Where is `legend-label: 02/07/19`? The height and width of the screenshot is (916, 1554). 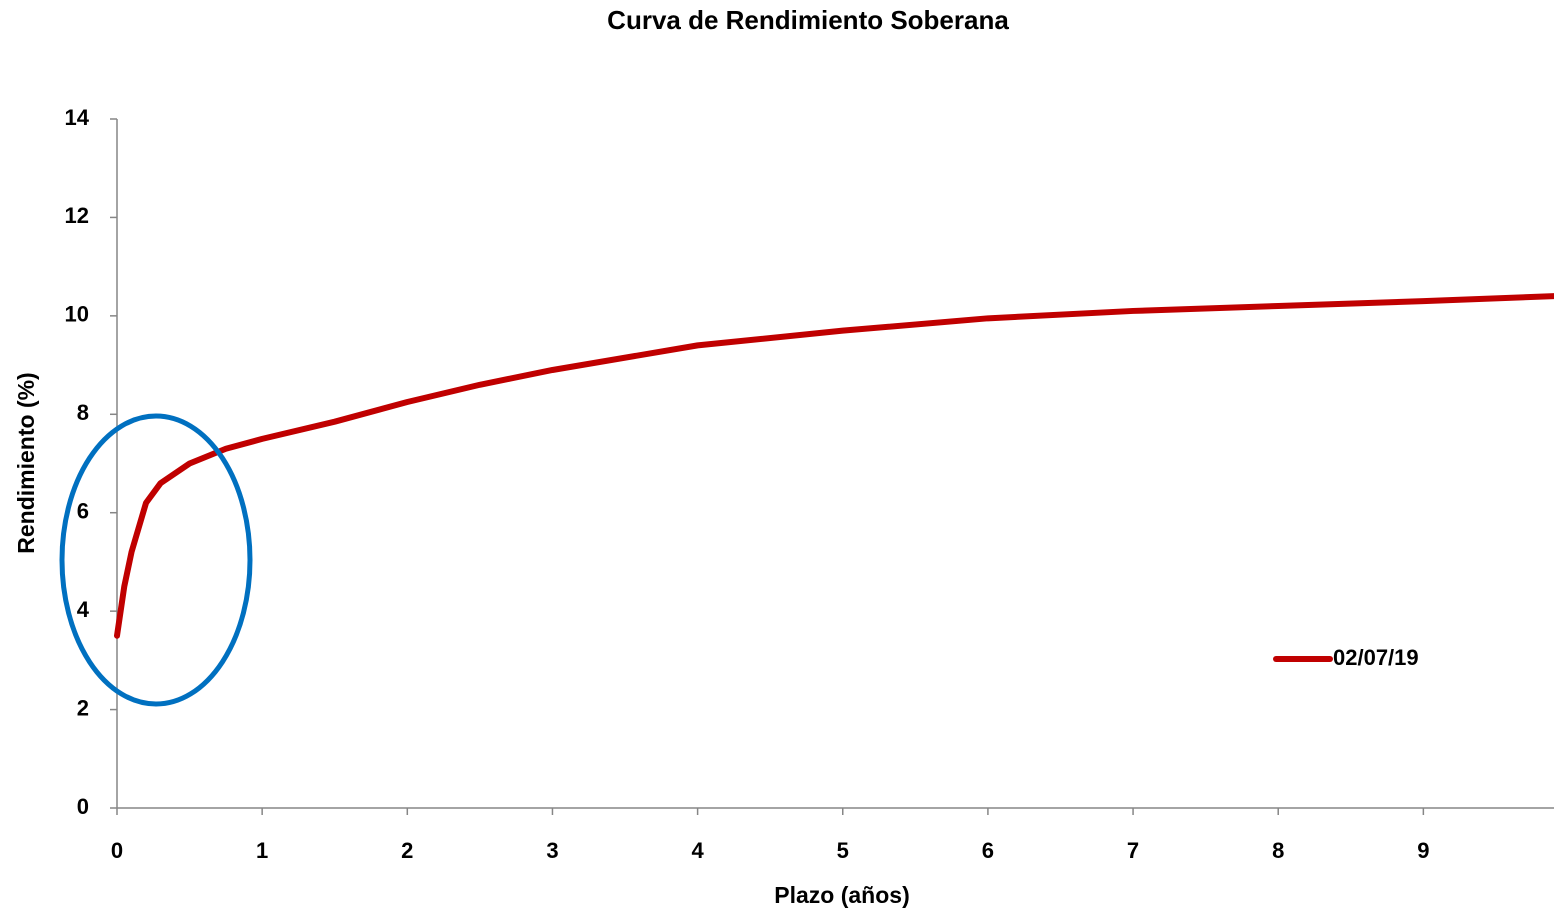 legend-label: 02/07/19 is located at coordinates (1376, 657).